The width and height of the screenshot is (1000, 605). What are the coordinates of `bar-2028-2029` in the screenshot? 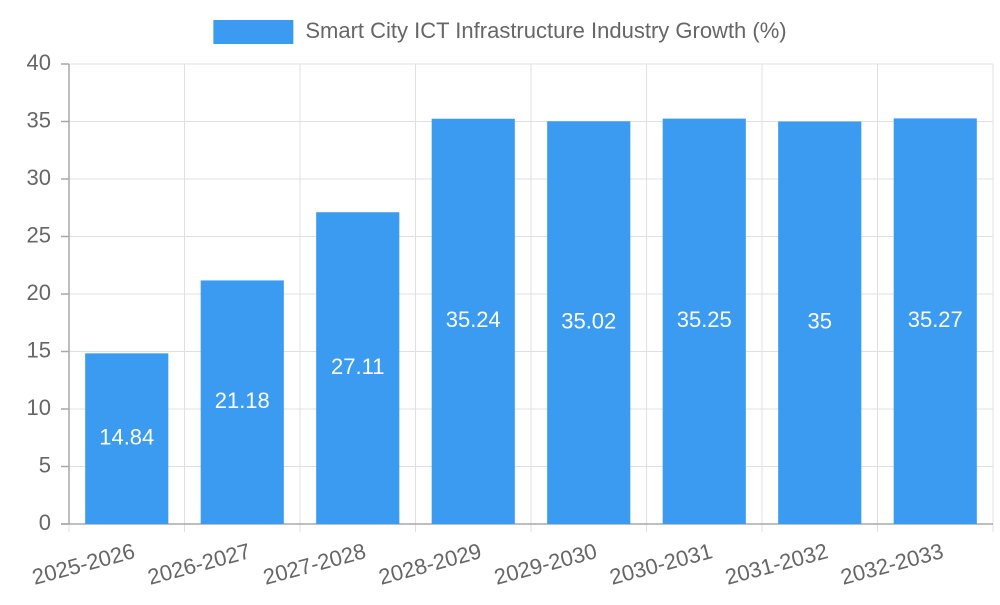 It's located at (473, 321).